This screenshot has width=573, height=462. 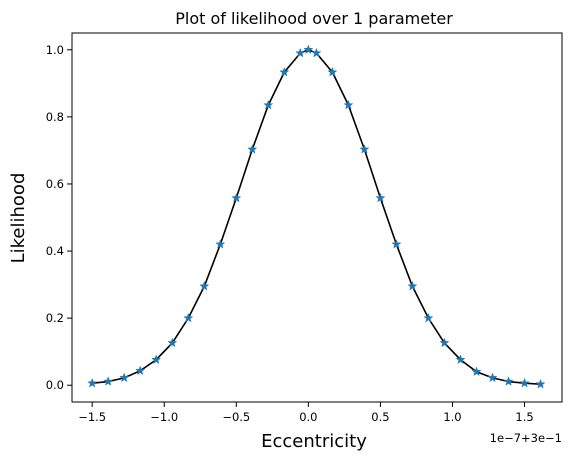 What do you see at coordinates (55, 385) in the screenshot?
I see `y-tick-label: 0.0` at bounding box center [55, 385].